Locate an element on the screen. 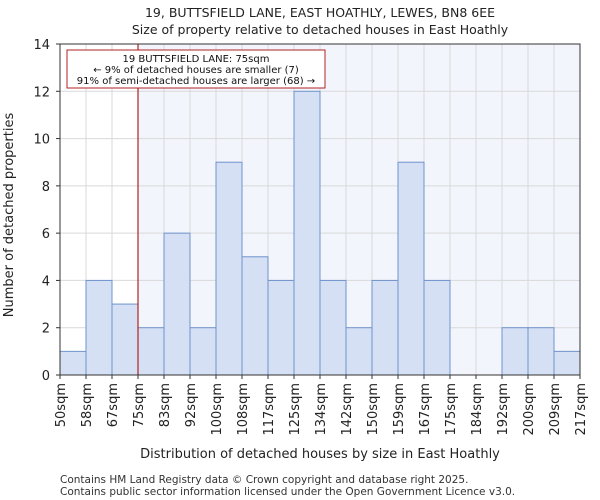  x-tick-label: 159sqm is located at coordinates (399, 409).